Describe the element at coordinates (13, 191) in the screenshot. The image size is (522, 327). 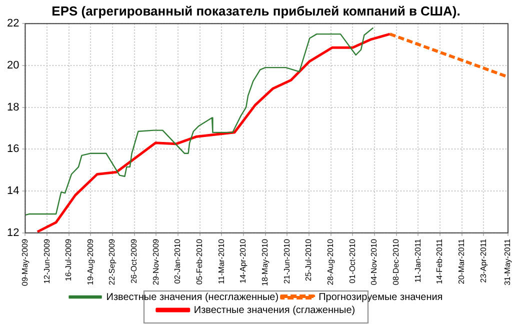
I see `y-tick-label: 14` at that location.